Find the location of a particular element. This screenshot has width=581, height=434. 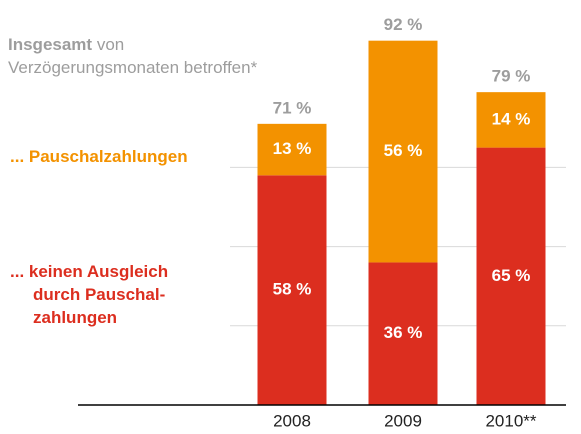

value-label: 56 % is located at coordinates (403, 150).